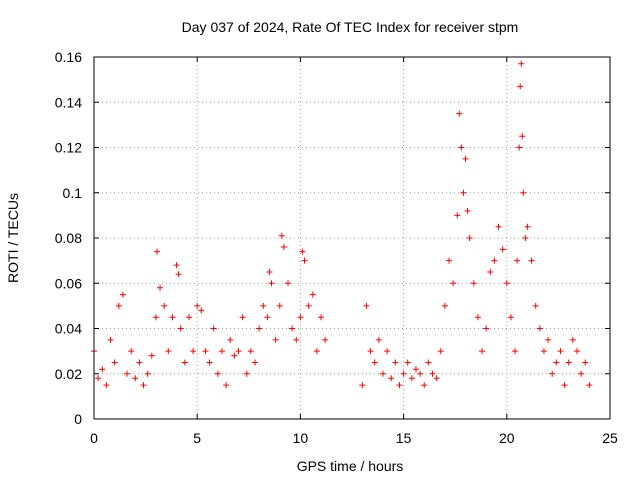 This screenshot has height=480, width=640. What do you see at coordinates (73, 193) in the screenshot?
I see `y-tick-label: 0.1` at bounding box center [73, 193].